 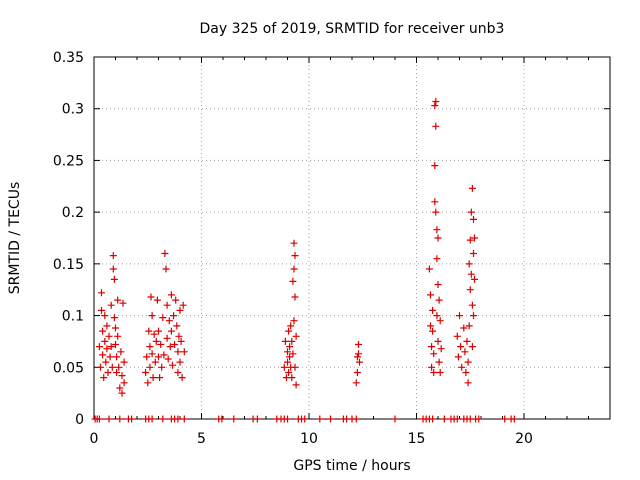 What do you see at coordinates (73, 317) in the screenshot?
I see `y-tick-label: 0.1` at bounding box center [73, 317].